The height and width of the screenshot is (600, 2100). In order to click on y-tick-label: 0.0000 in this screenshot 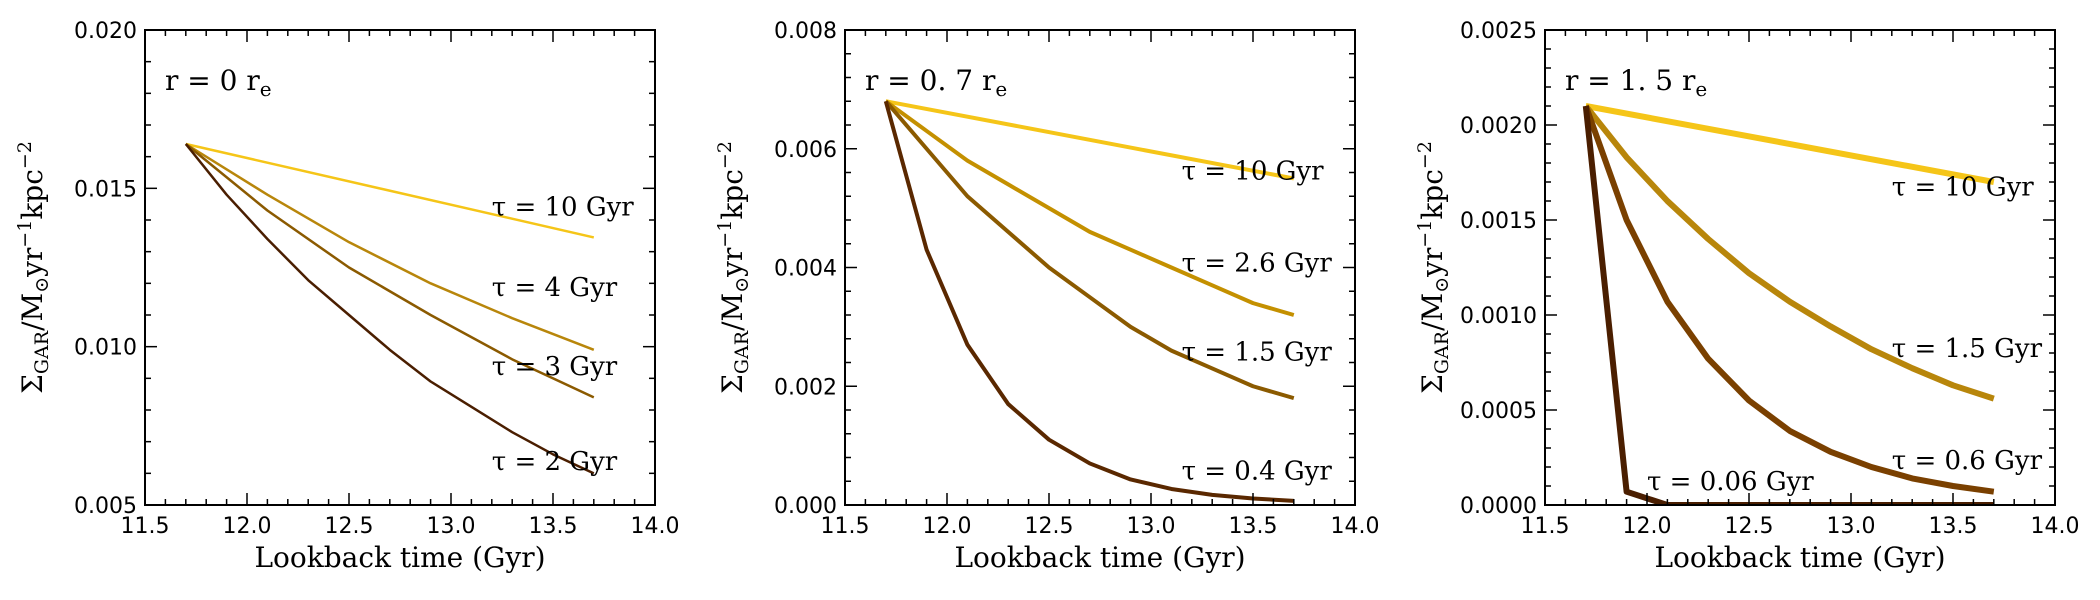, I will do `click(1498, 506)`.